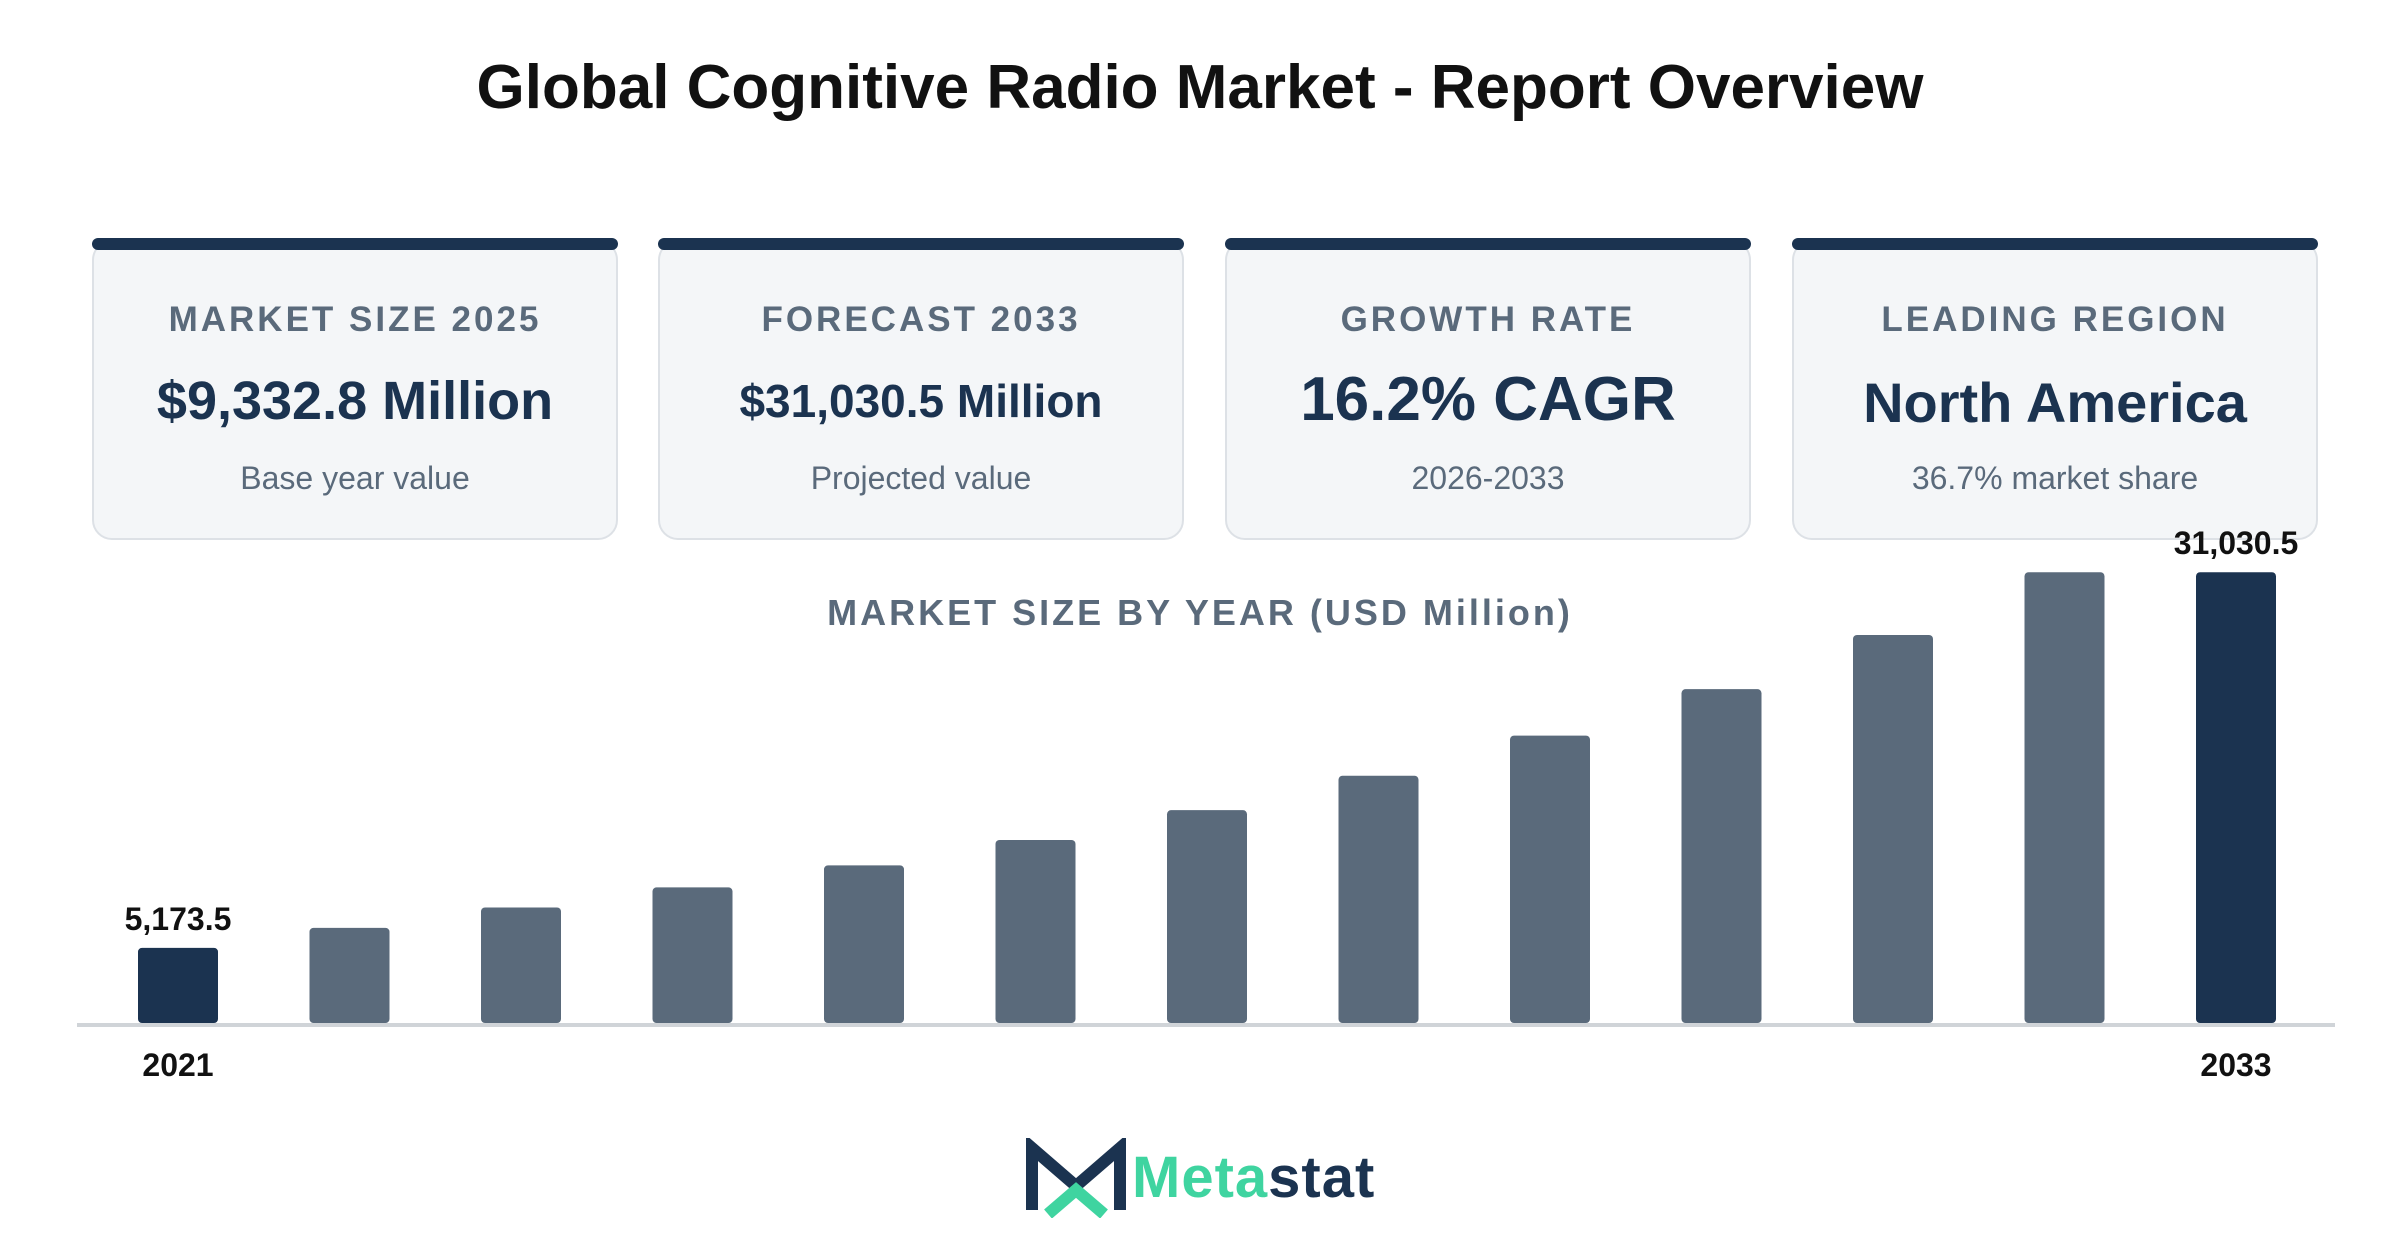 The image size is (2400, 1260). I want to click on bar-2030, so click(1721, 856).